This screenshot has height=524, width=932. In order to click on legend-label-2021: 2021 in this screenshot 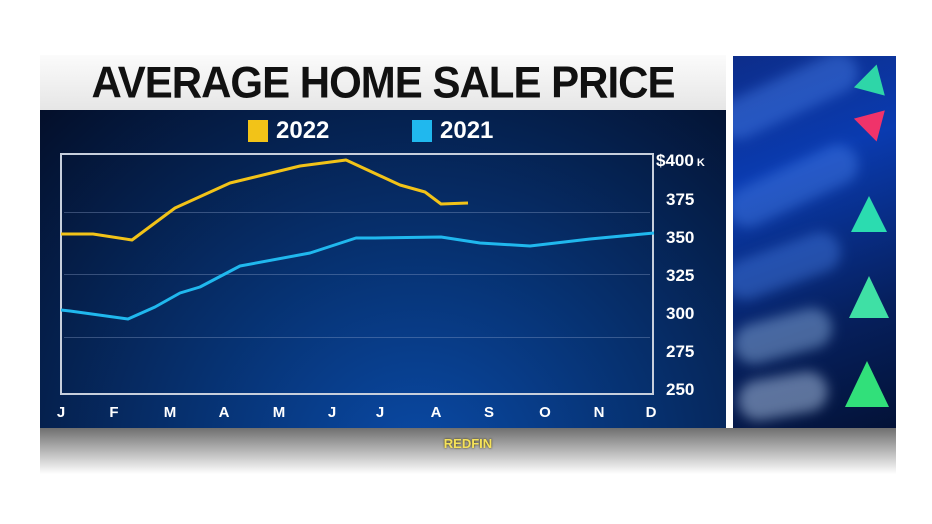, I will do `click(467, 130)`.